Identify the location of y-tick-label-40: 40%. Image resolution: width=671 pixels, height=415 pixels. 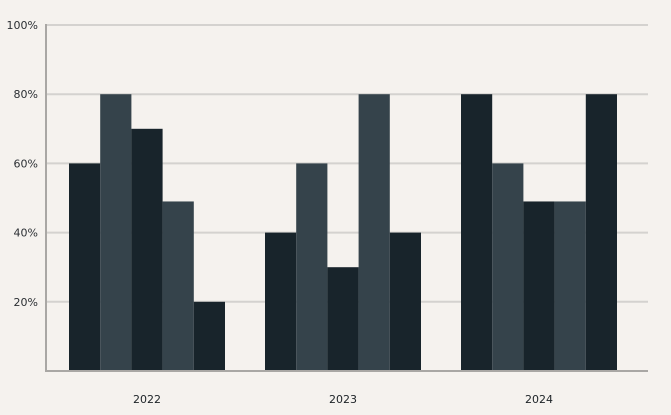
(26, 233).